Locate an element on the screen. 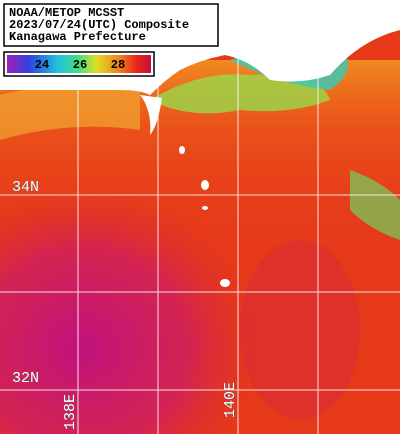 The width and height of the screenshot is (400, 434). colorbar-label: 26 is located at coordinates (80, 65).